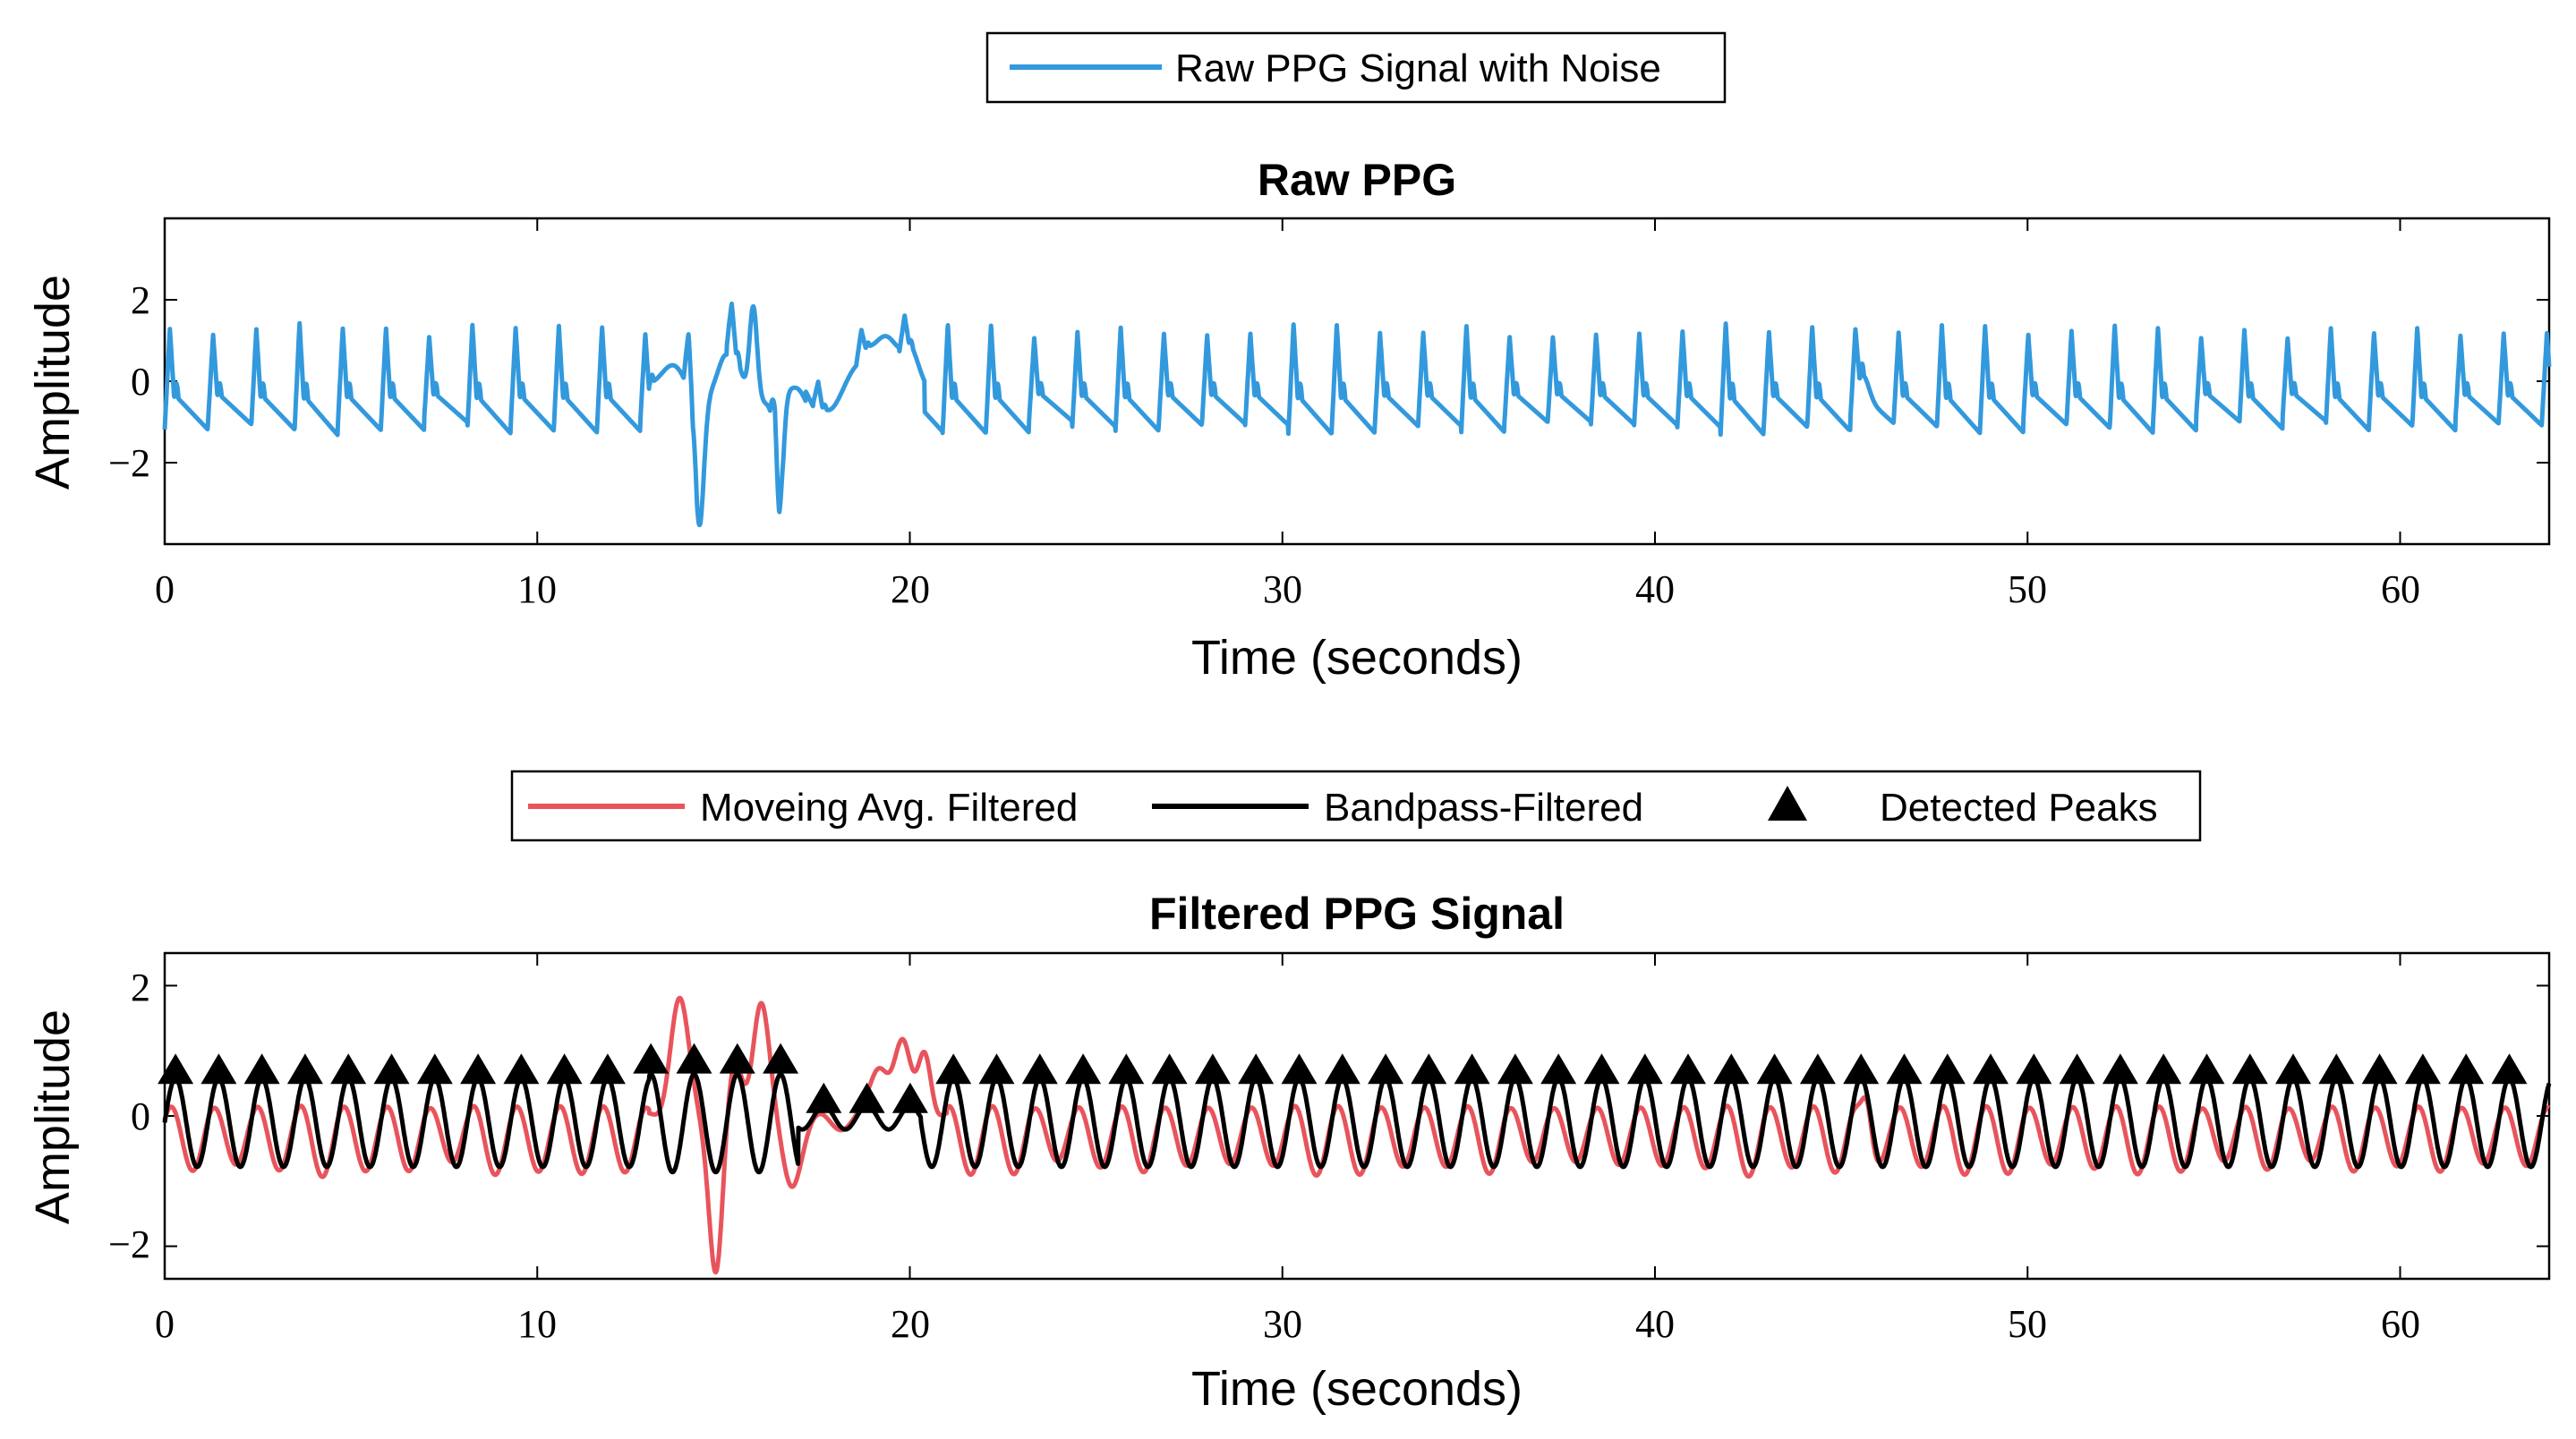 Image resolution: width=2576 pixels, height=1439 pixels. What do you see at coordinates (1282, 1324) in the screenshot?
I see `filtered-tick-label-x-30: 30` at bounding box center [1282, 1324].